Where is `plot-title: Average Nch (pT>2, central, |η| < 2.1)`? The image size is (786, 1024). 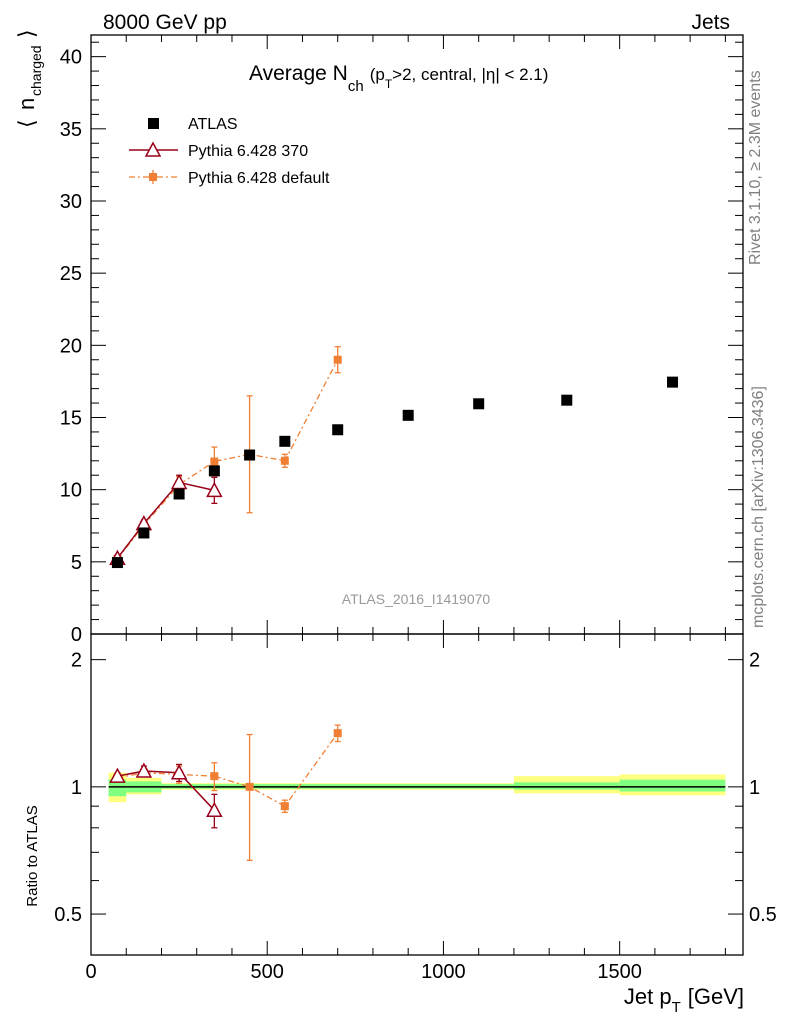
plot-title: Average Nch (pT>2, central, |η| < 2.1) is located at coordinates (398, 78).